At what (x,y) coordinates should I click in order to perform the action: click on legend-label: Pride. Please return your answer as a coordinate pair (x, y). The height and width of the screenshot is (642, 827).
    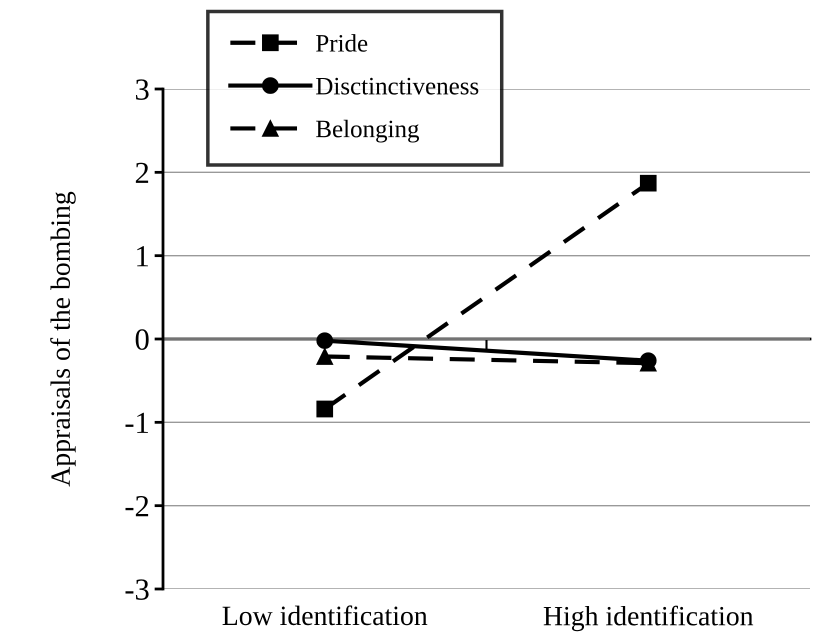
    Looking at the image, I should click on (342, 43).